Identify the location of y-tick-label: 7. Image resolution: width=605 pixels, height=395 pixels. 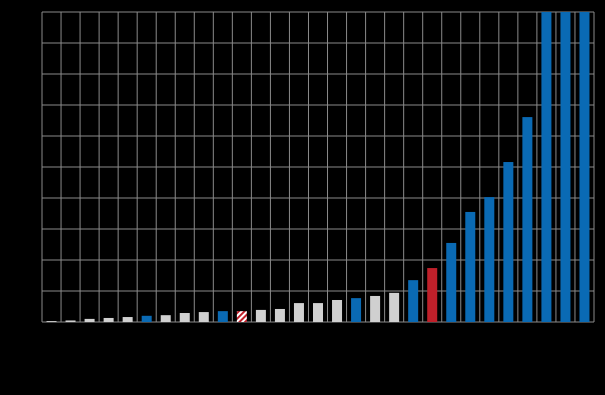
(33, 105).